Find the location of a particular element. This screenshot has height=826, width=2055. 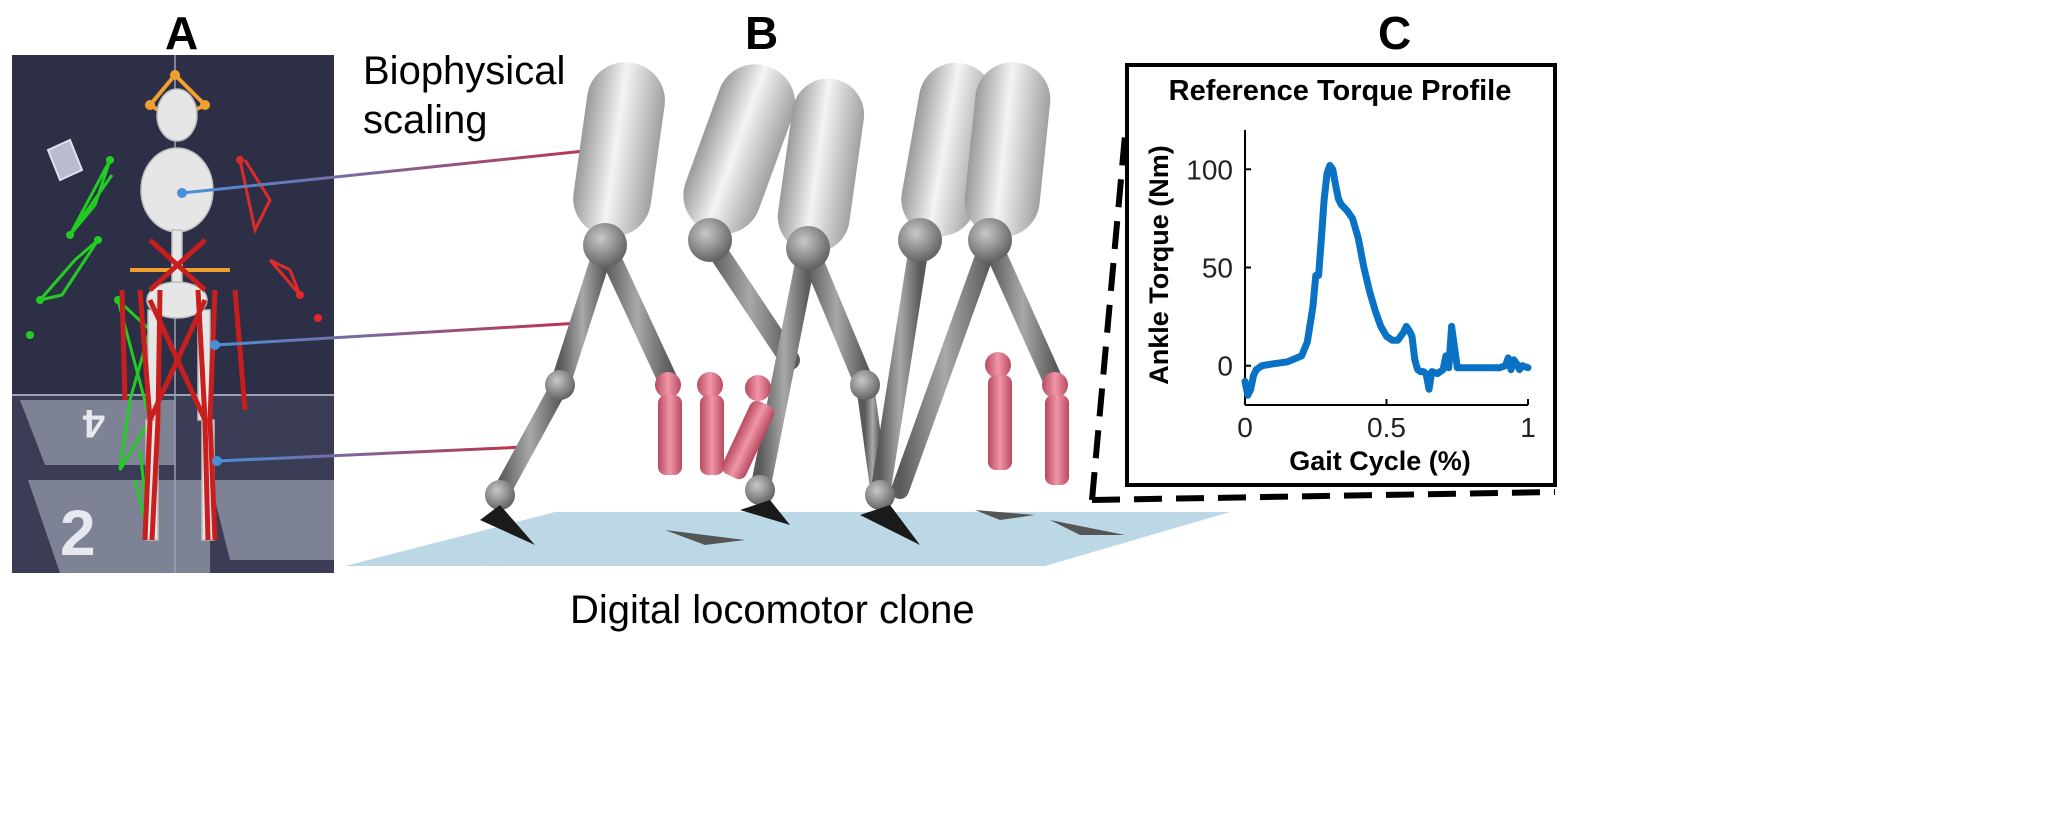

tile-number-2: 2 is located at coordinates (78, 533).